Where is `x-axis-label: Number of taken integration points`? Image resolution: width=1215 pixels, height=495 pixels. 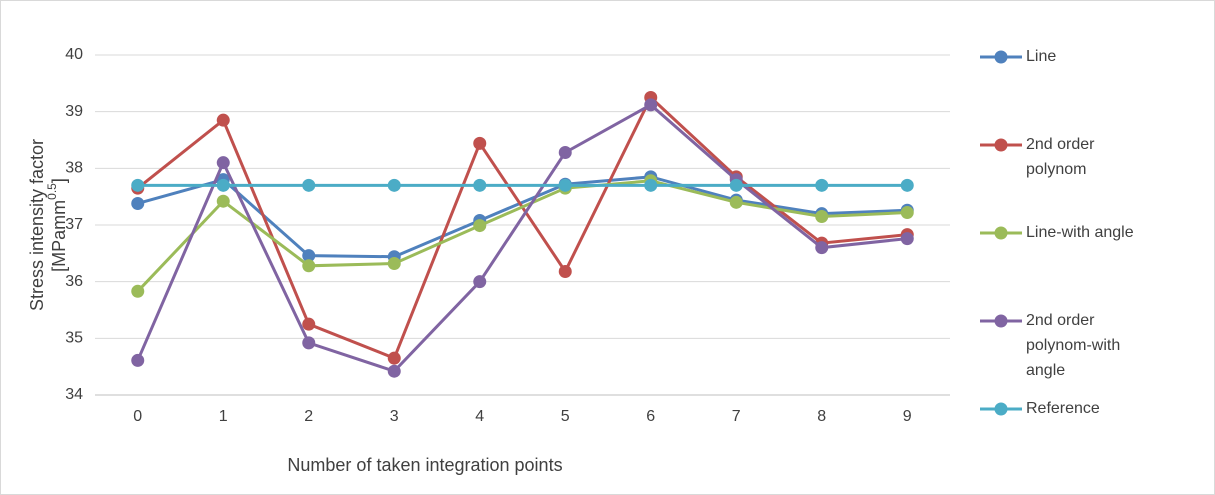 x-axis-label: Number of taken integration points is located at coordinates (424, 465).